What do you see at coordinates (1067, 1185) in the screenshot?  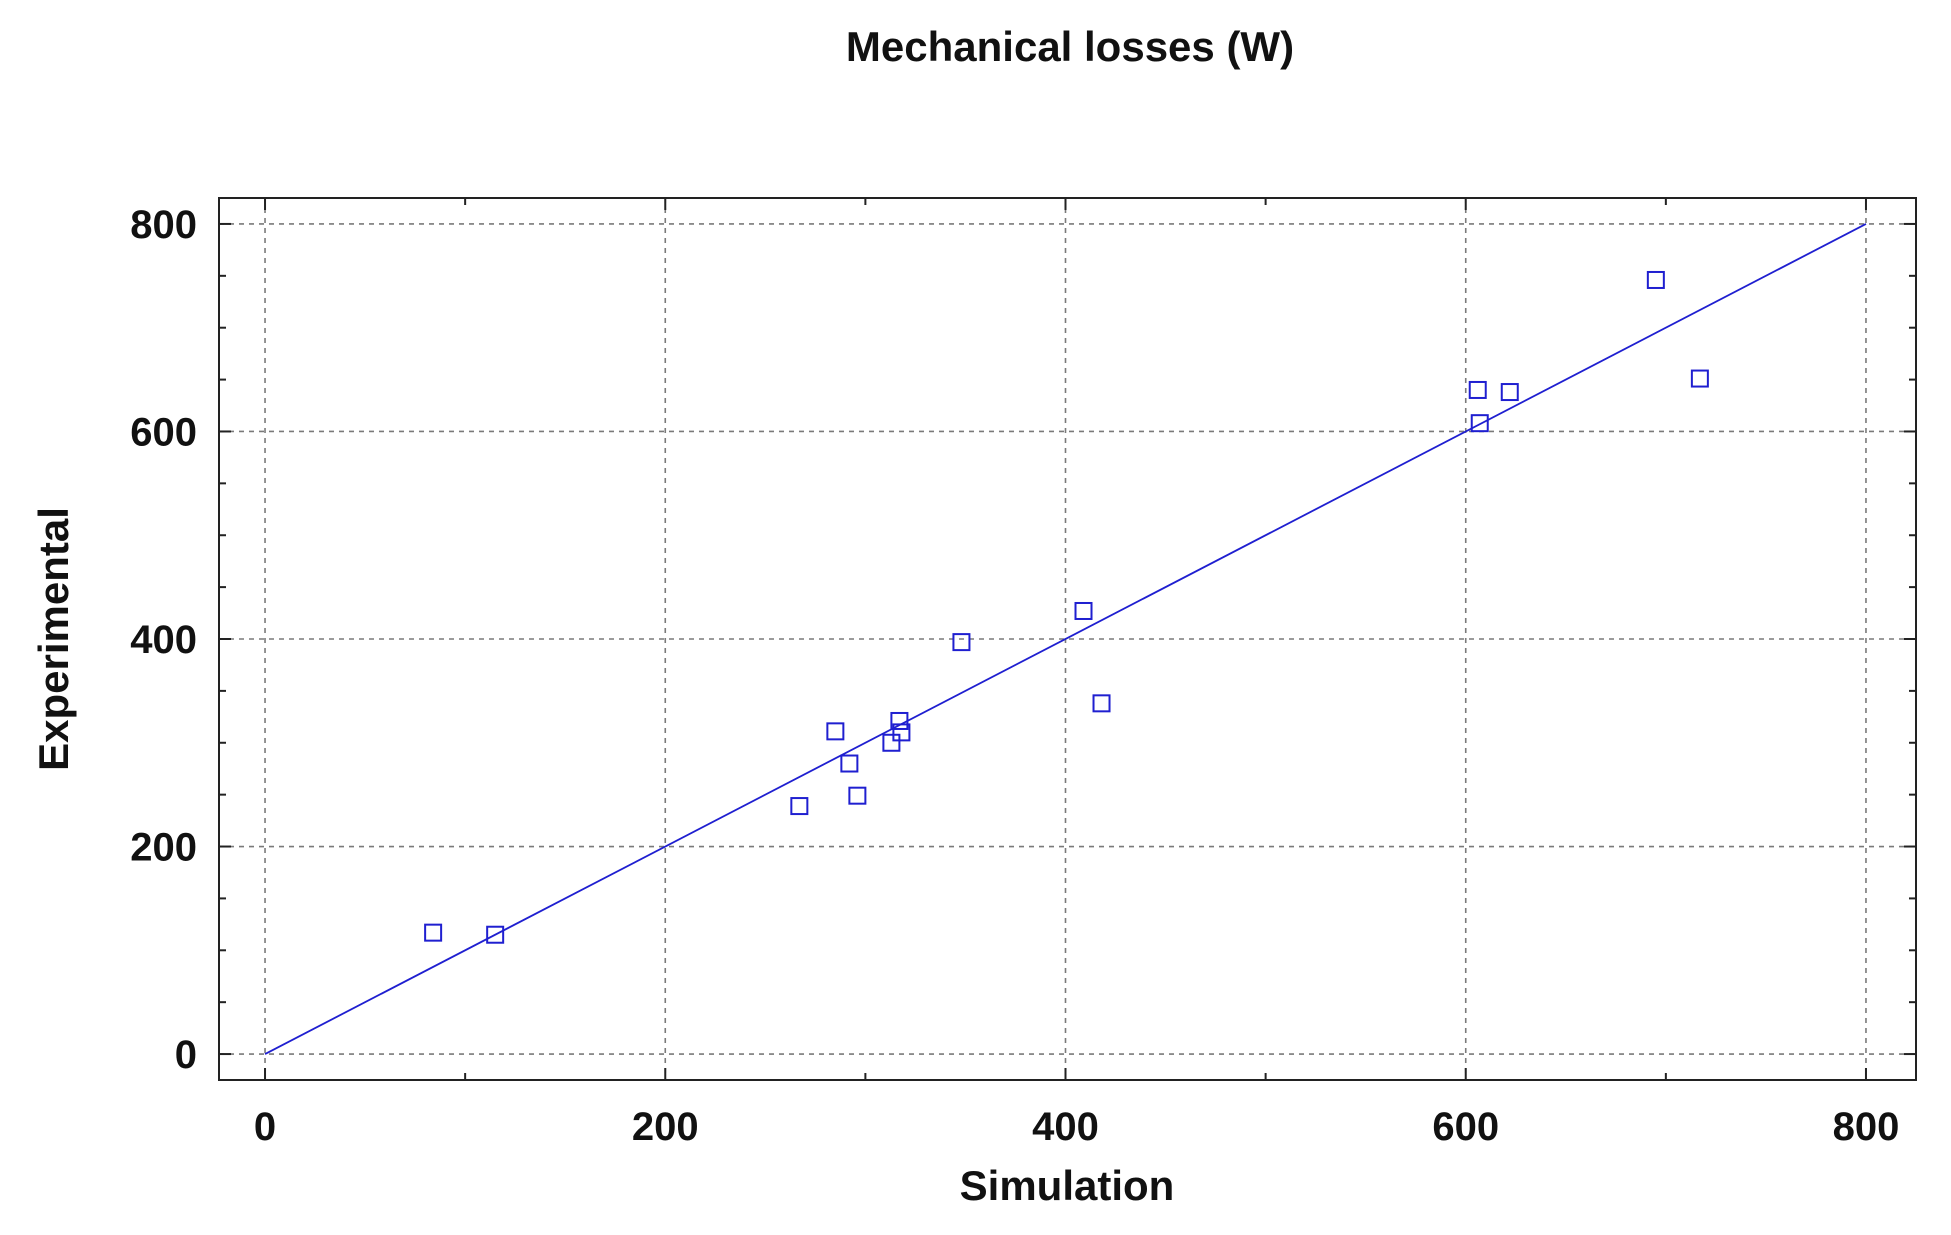 I see `x-axis-label: Simulation` at bounding box center [1067, 1185].